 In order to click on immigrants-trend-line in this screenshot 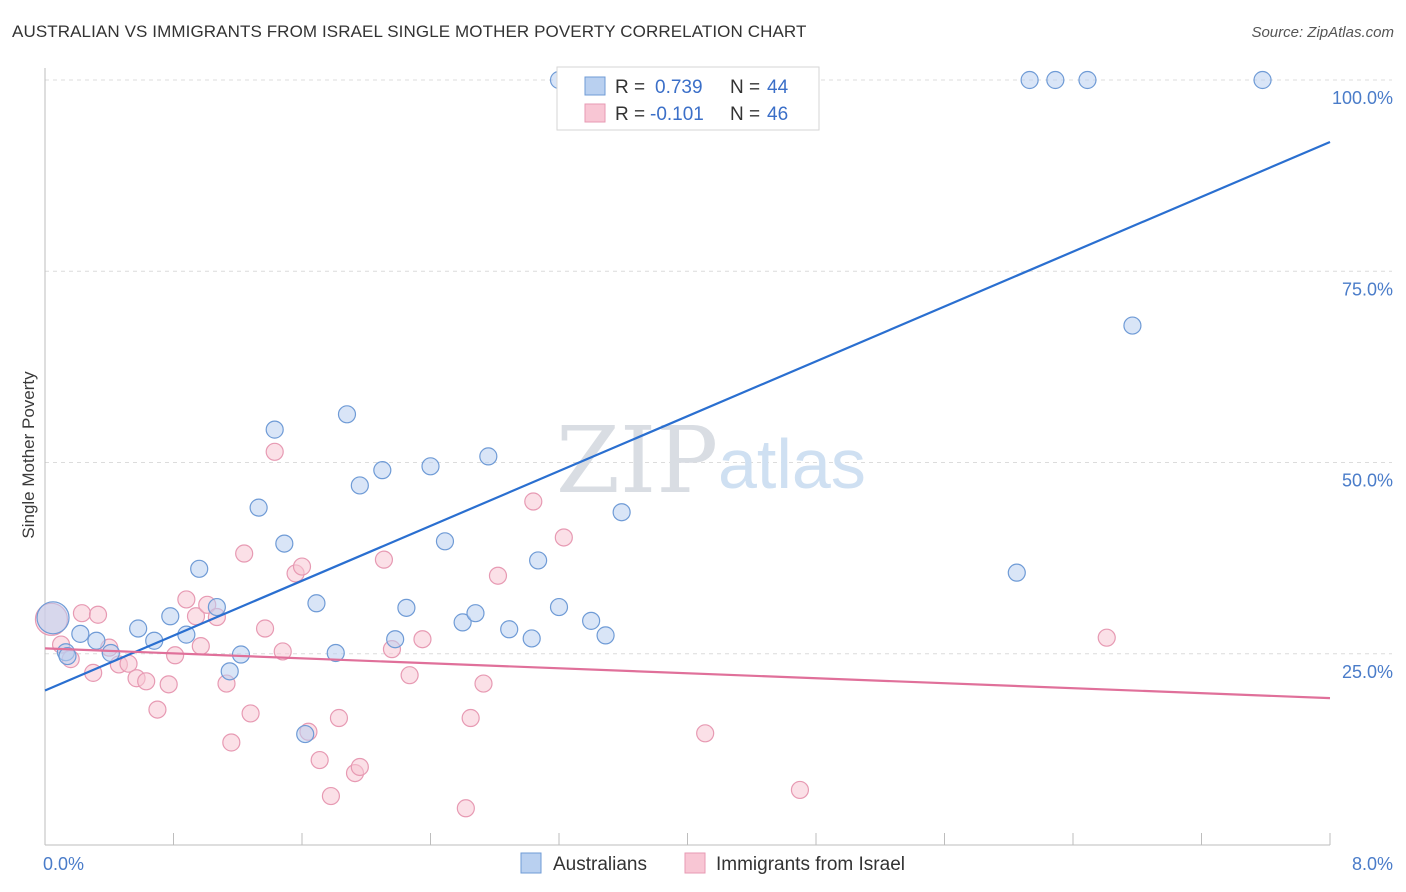, I will do `click(687, 673)`.